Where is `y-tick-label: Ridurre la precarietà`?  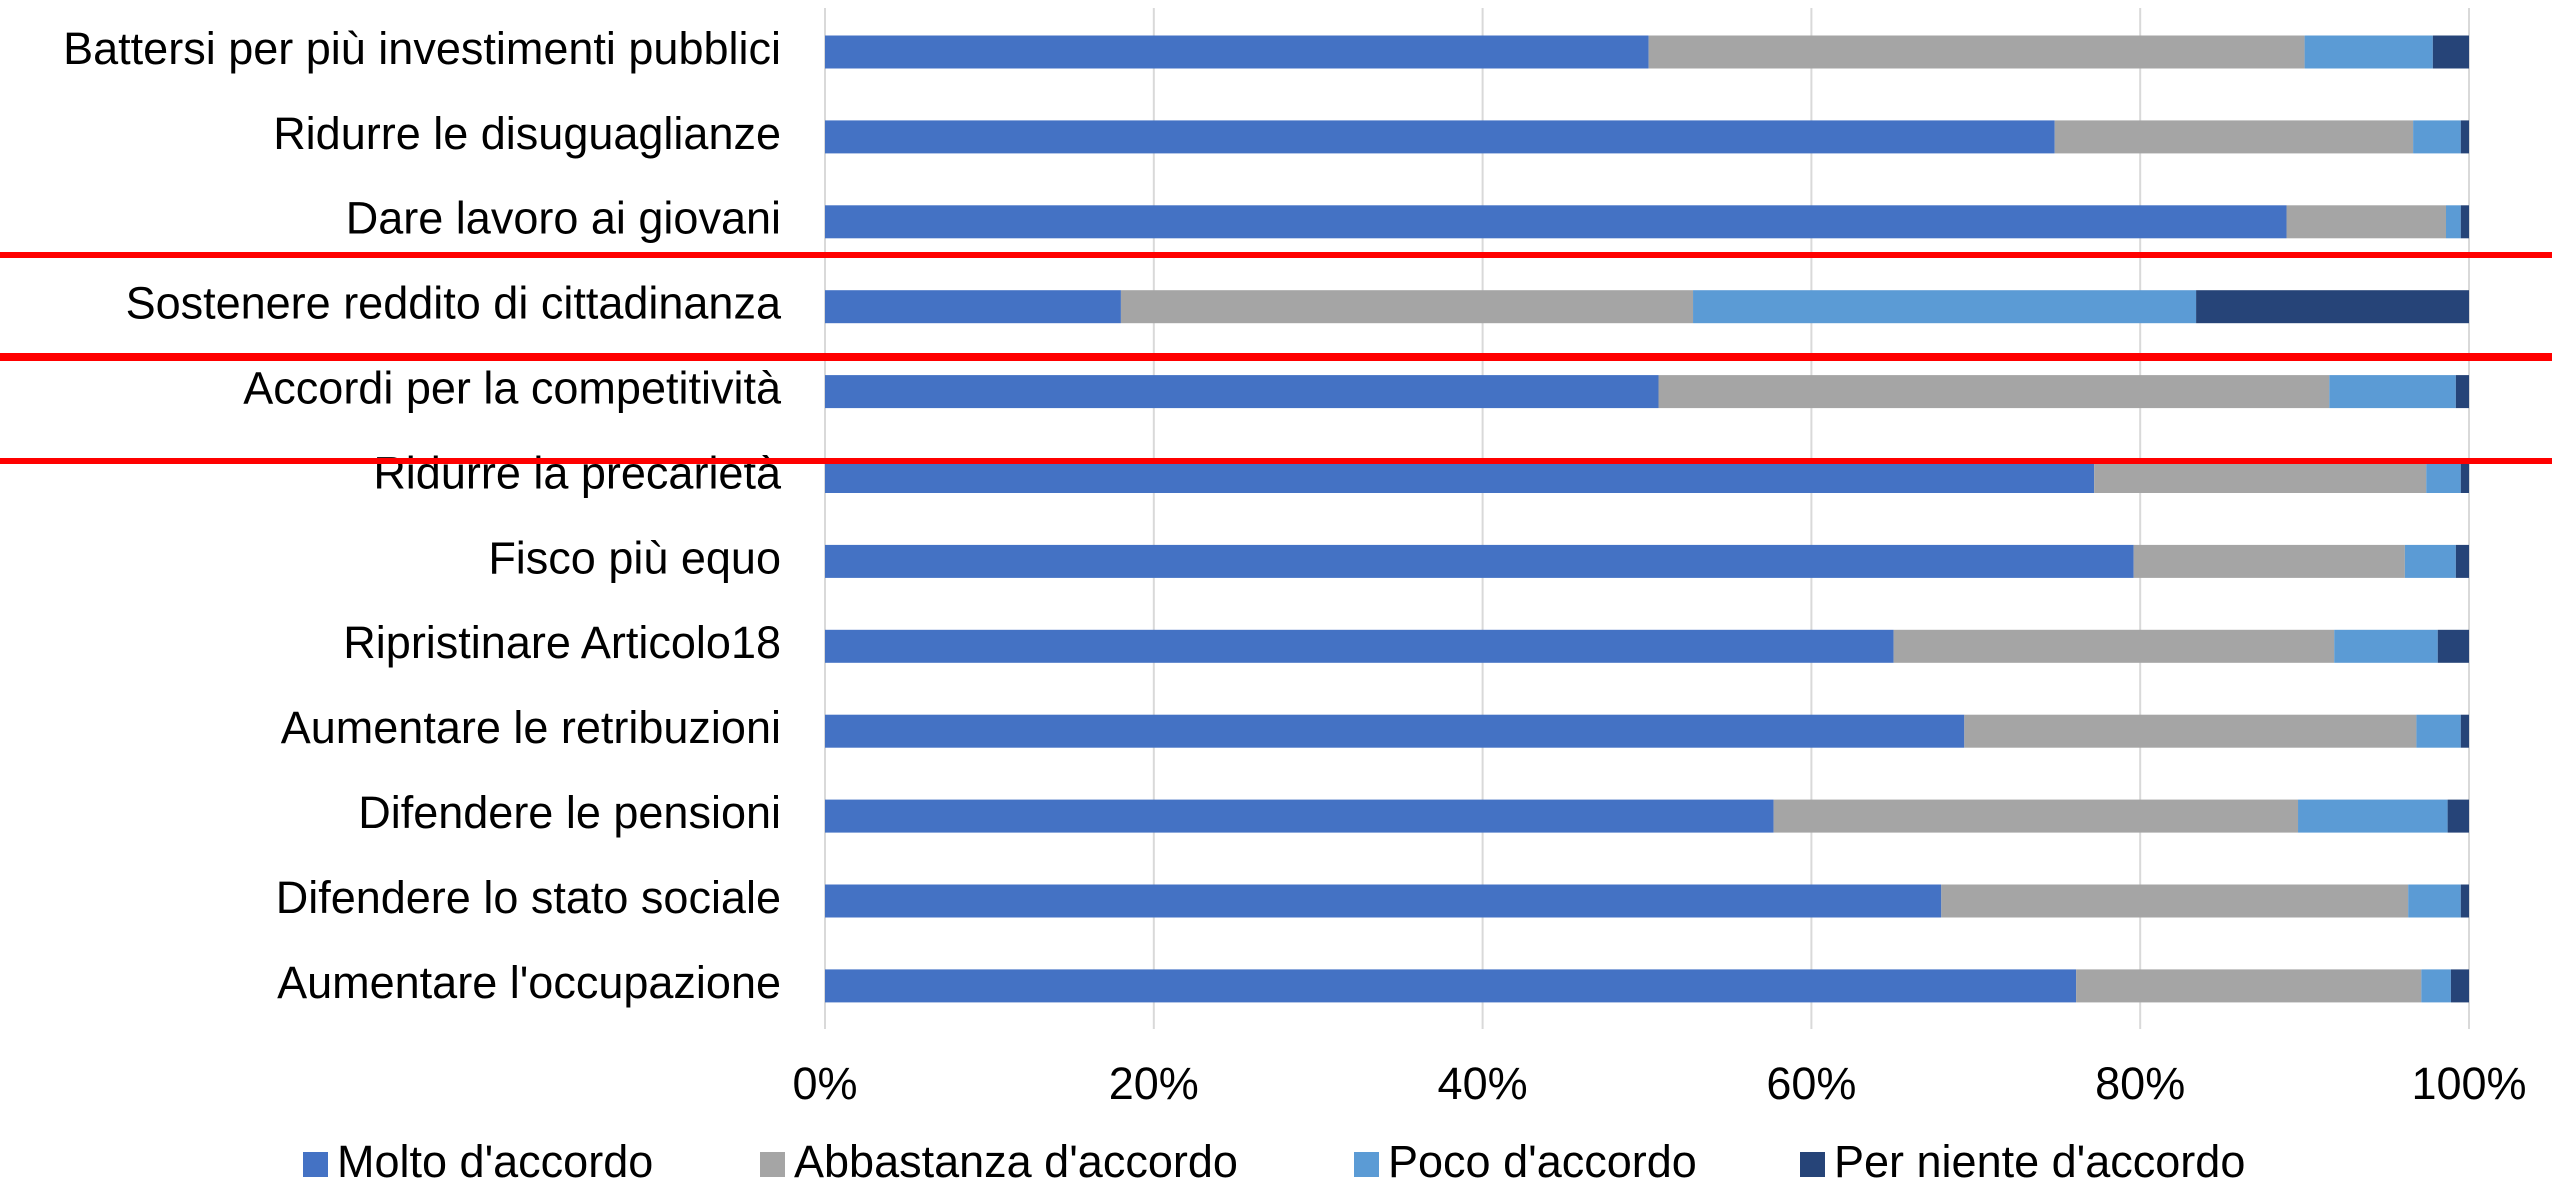
y-tick-label: Ridurre la precarietà is located at coordinates (577, 472).